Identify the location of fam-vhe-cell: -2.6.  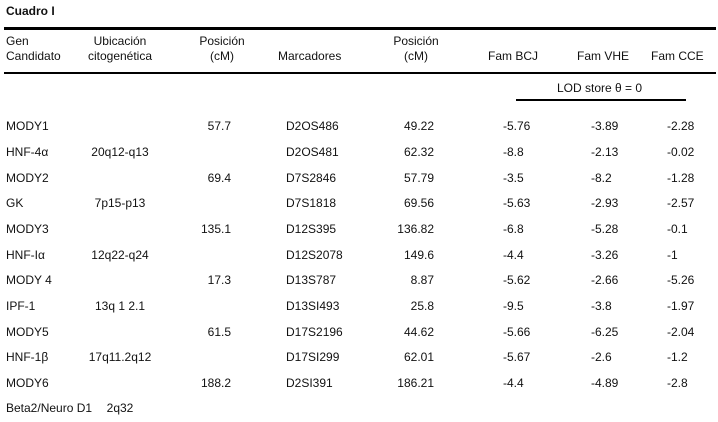
(601, 357).